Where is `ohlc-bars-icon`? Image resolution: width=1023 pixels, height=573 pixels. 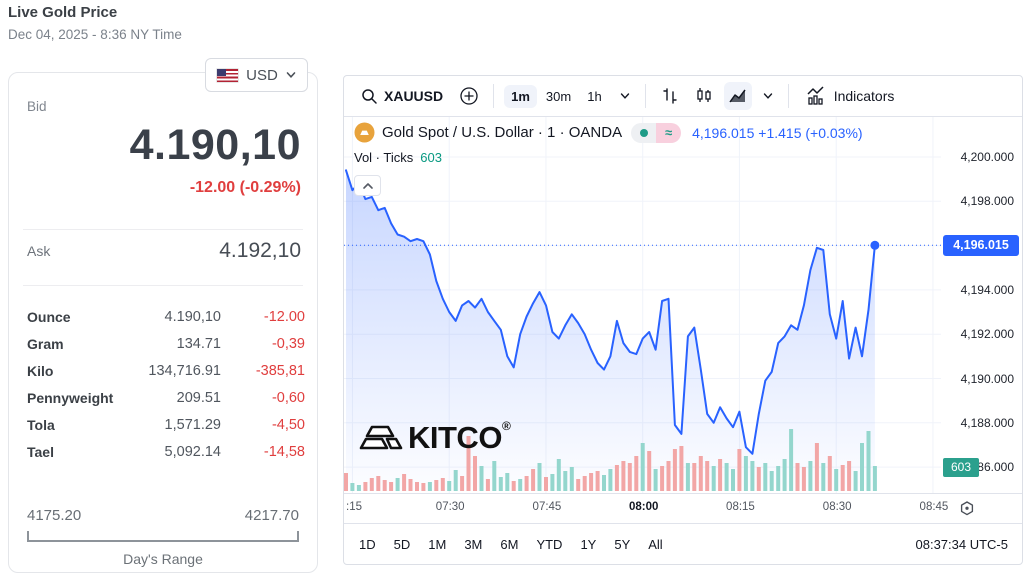 ohlc-bars-icon is located at coordinates (669, 96).